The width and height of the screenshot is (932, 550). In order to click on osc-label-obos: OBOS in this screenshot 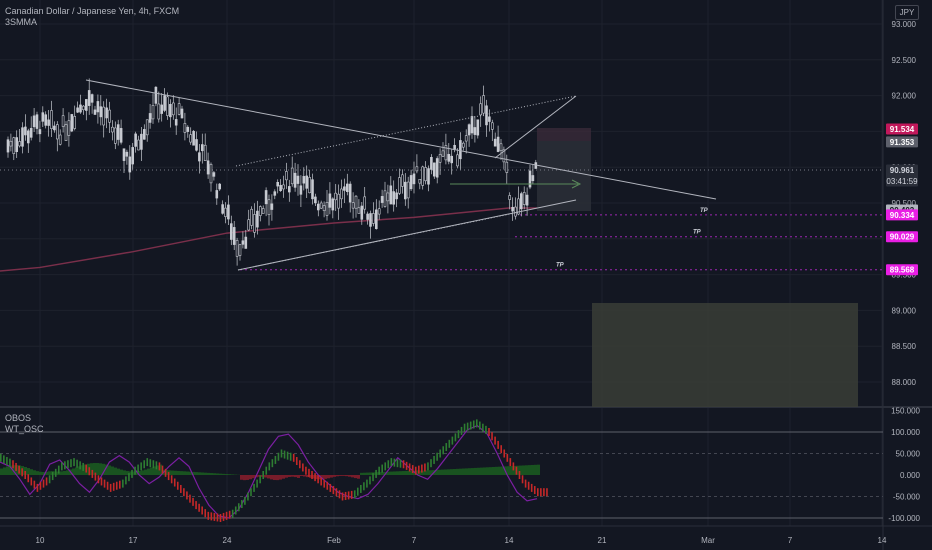, I will do `click(18, 418)`.